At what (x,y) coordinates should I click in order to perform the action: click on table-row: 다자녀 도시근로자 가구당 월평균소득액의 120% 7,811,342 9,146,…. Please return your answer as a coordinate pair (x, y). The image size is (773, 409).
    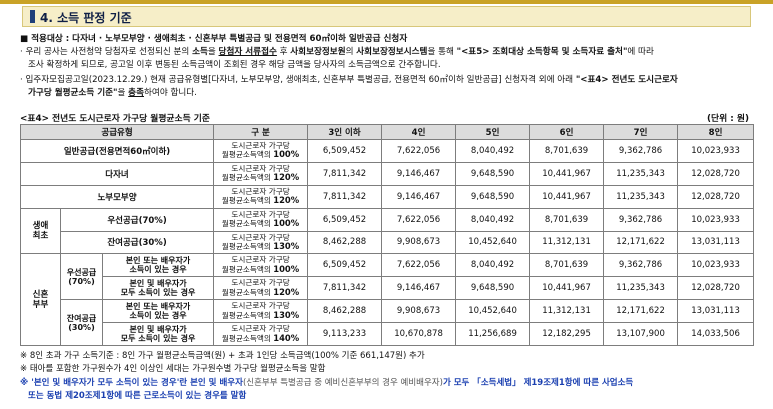
    Looking at the image, I should click on (387, 173).